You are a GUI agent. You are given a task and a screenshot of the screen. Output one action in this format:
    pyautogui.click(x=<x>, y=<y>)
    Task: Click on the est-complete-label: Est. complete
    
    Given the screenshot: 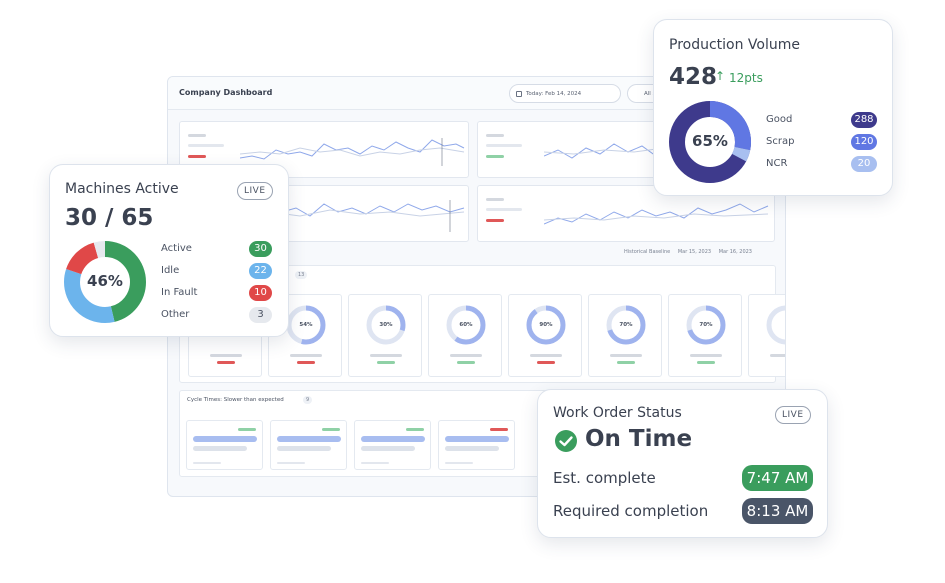 What is the action you would take?
    pyautogui.click(x=604, y=478)
    